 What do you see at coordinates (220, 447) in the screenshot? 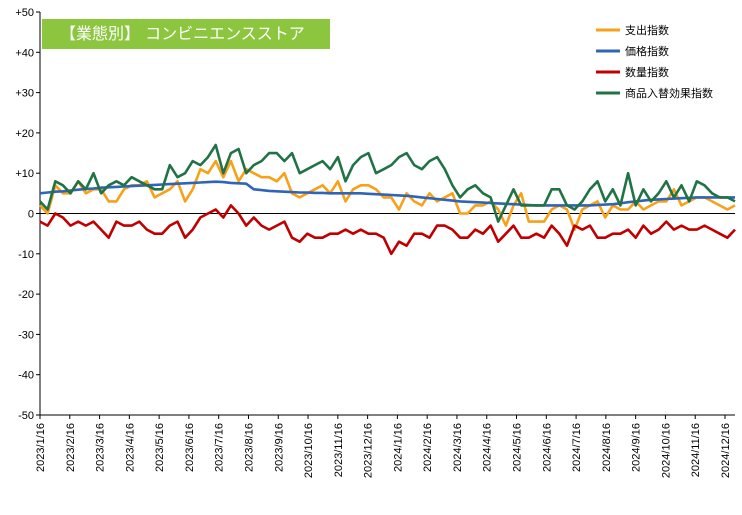
I see `x-tick-label: 2023/7/16` at bounding box center [220, 447].